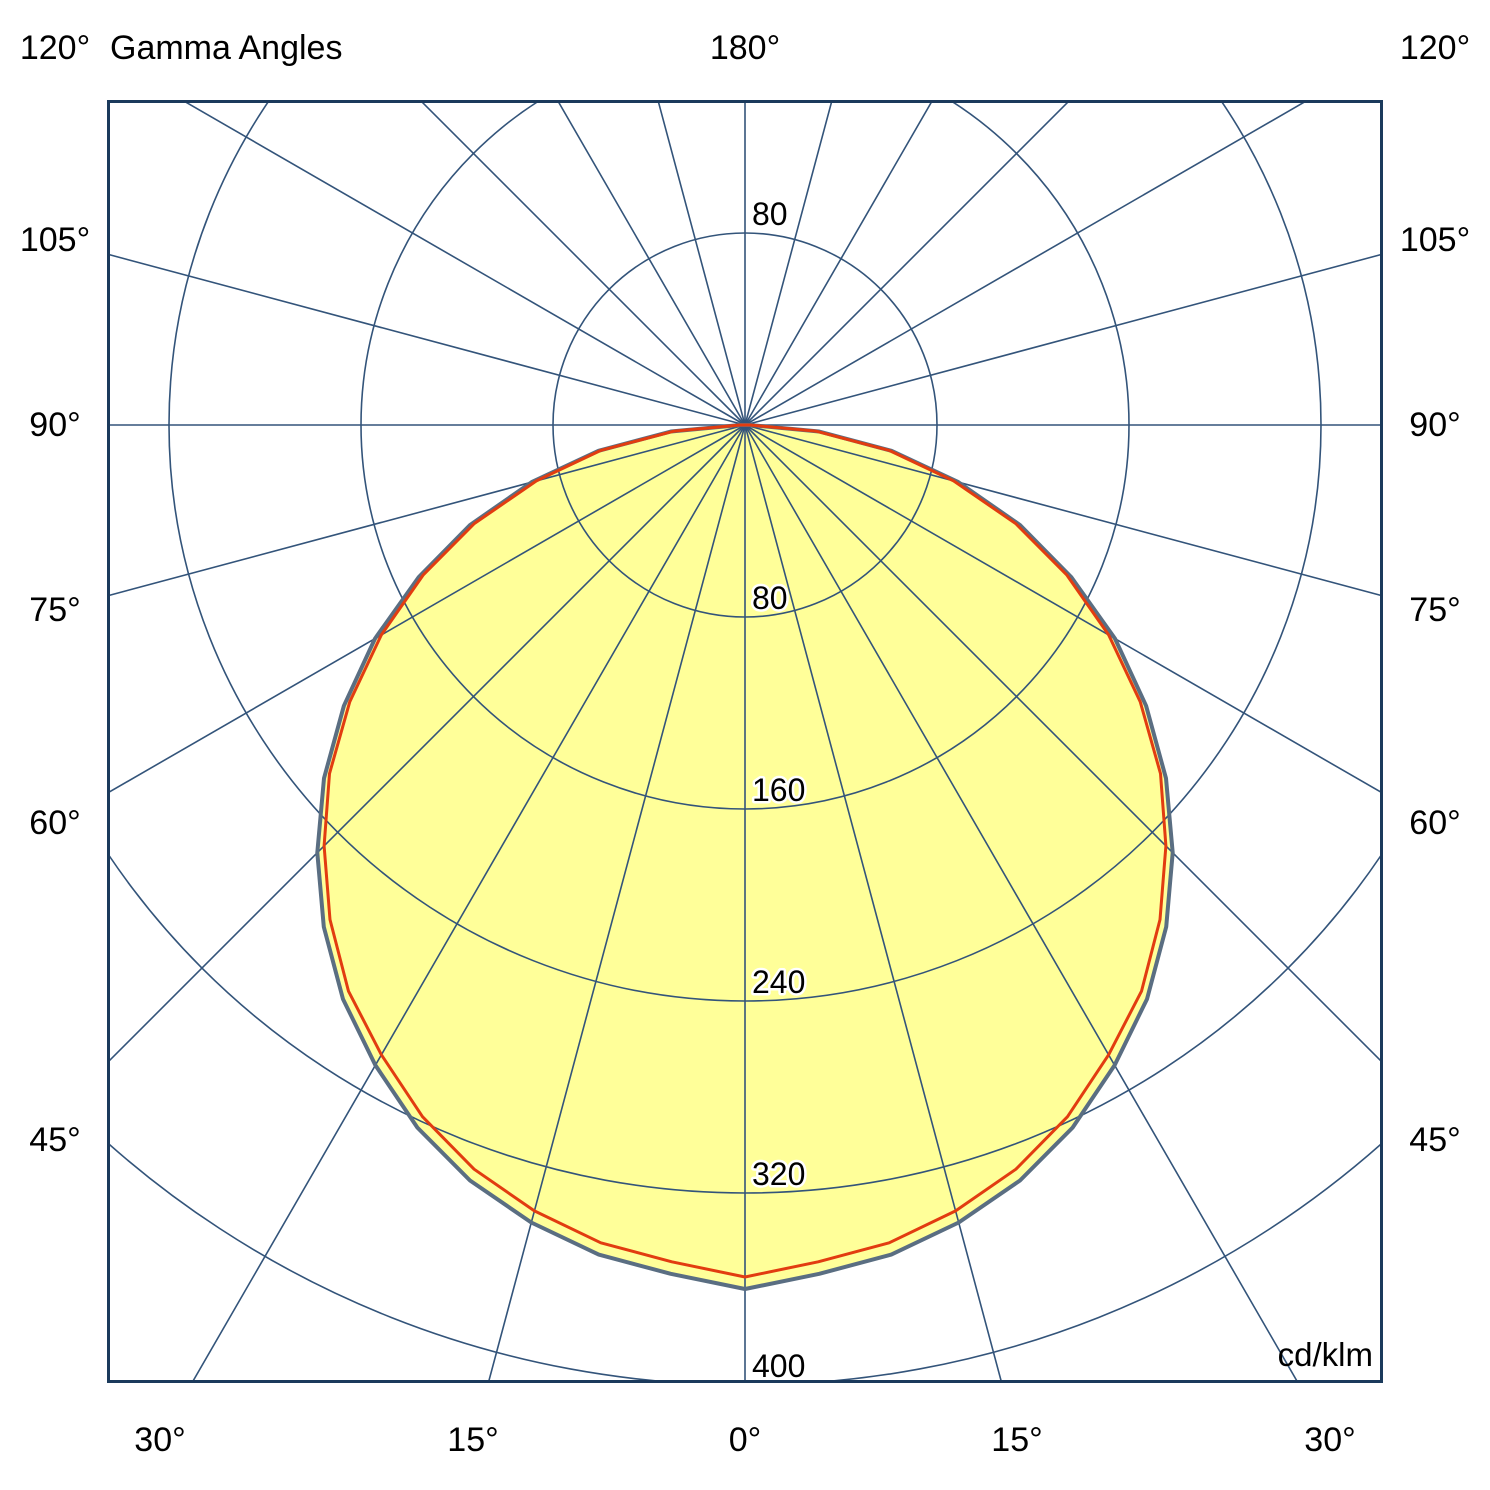 This screenshot has height=1490, width=1490. I want to click on gamma-label-right-75: 75°, so click(1435, 610).